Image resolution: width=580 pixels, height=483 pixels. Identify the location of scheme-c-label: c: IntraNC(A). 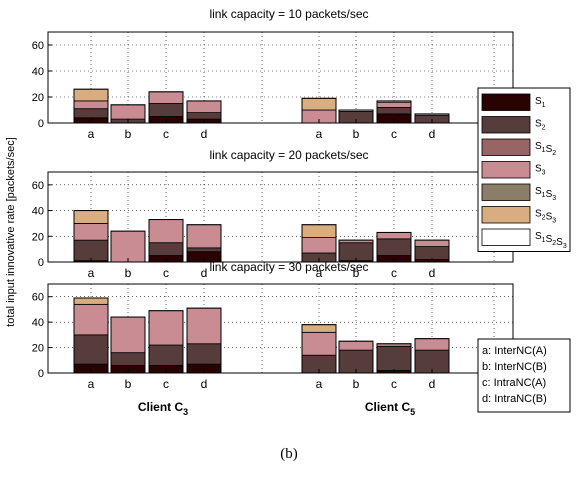
(514, 383).